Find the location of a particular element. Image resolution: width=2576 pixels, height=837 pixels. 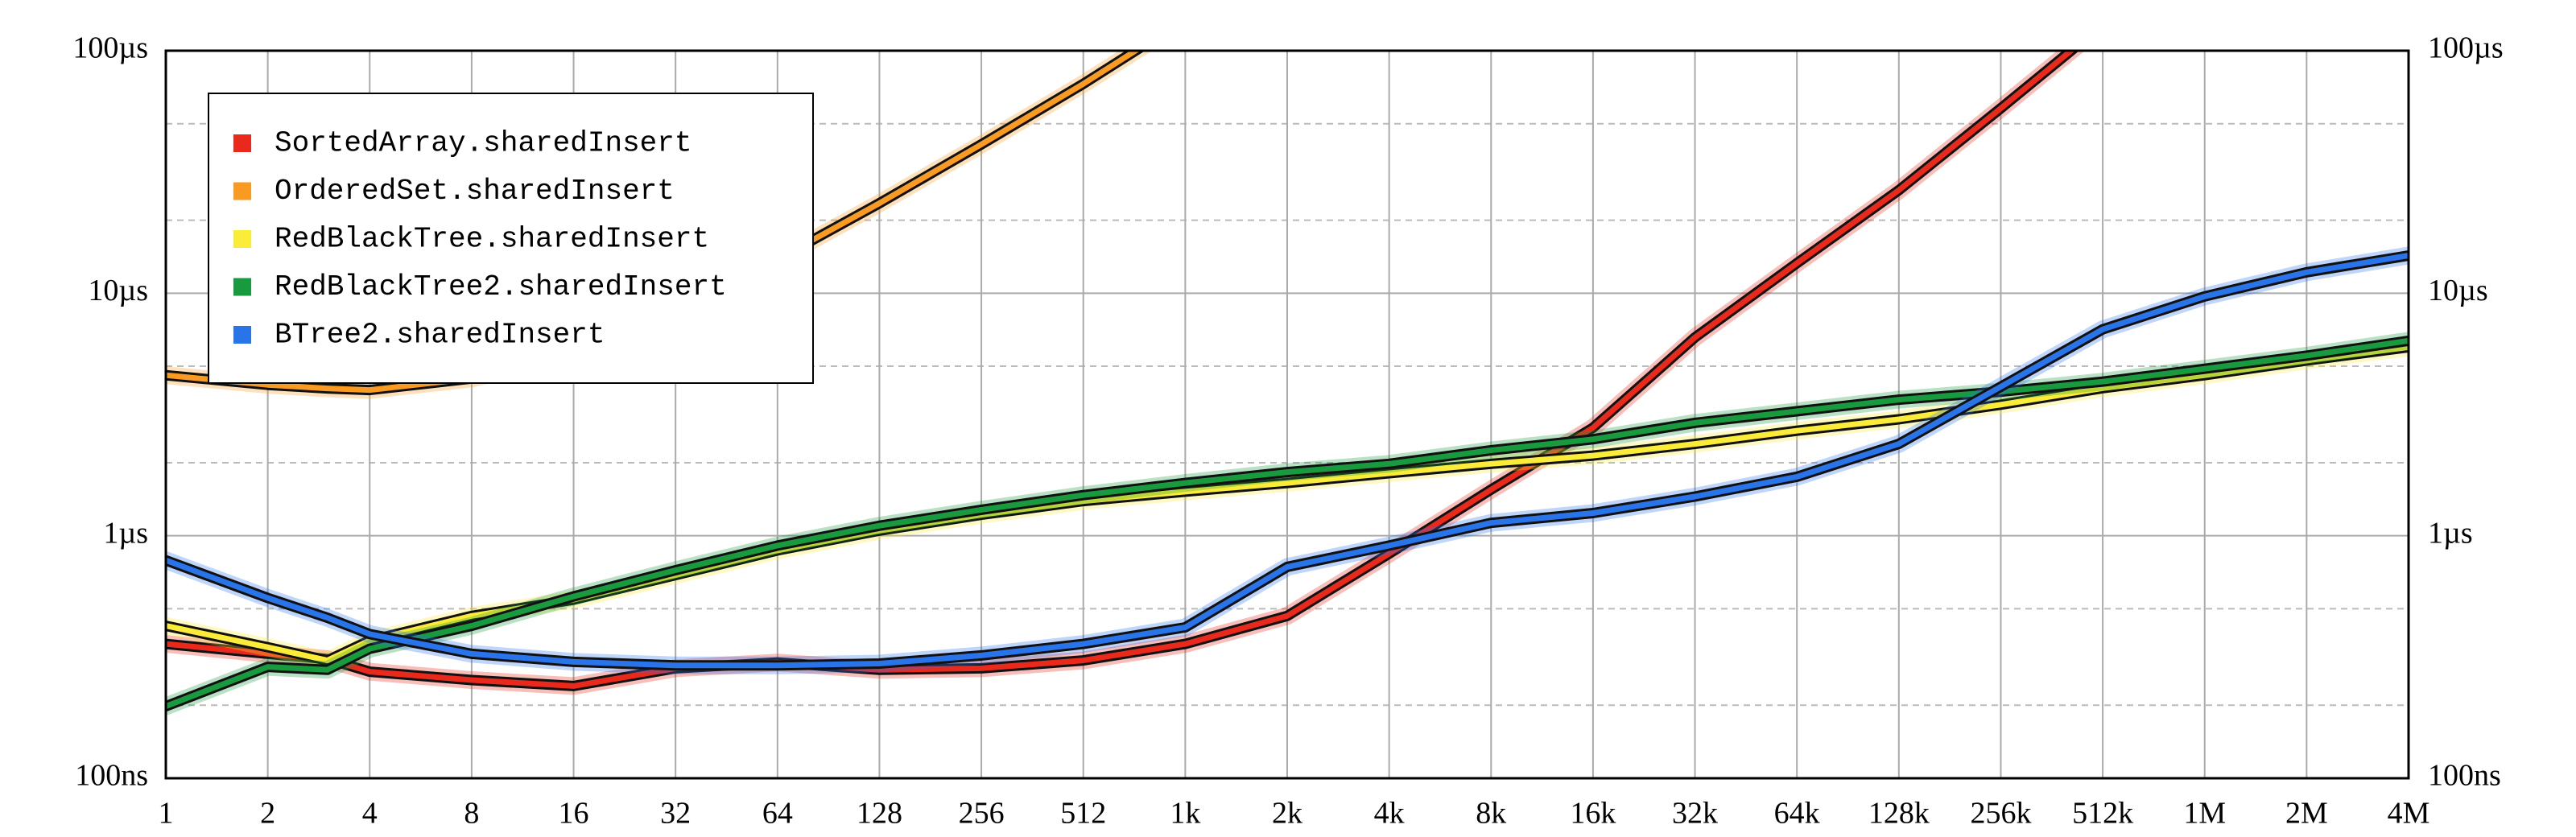

legend-box is located at coordinates (511, 239).